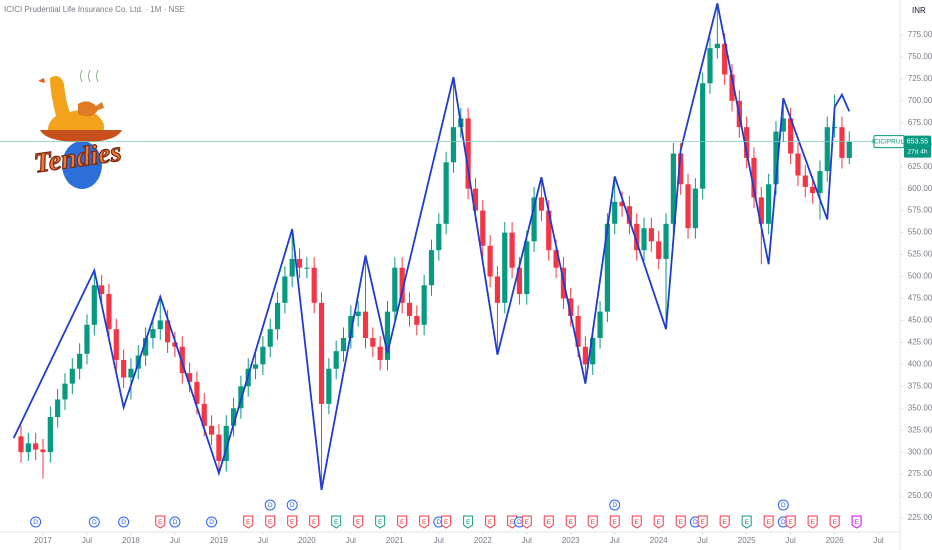 The height and width of the screenshot is (550, 932). I want to click on y-tick-label: 775.00, so click(920, 34).